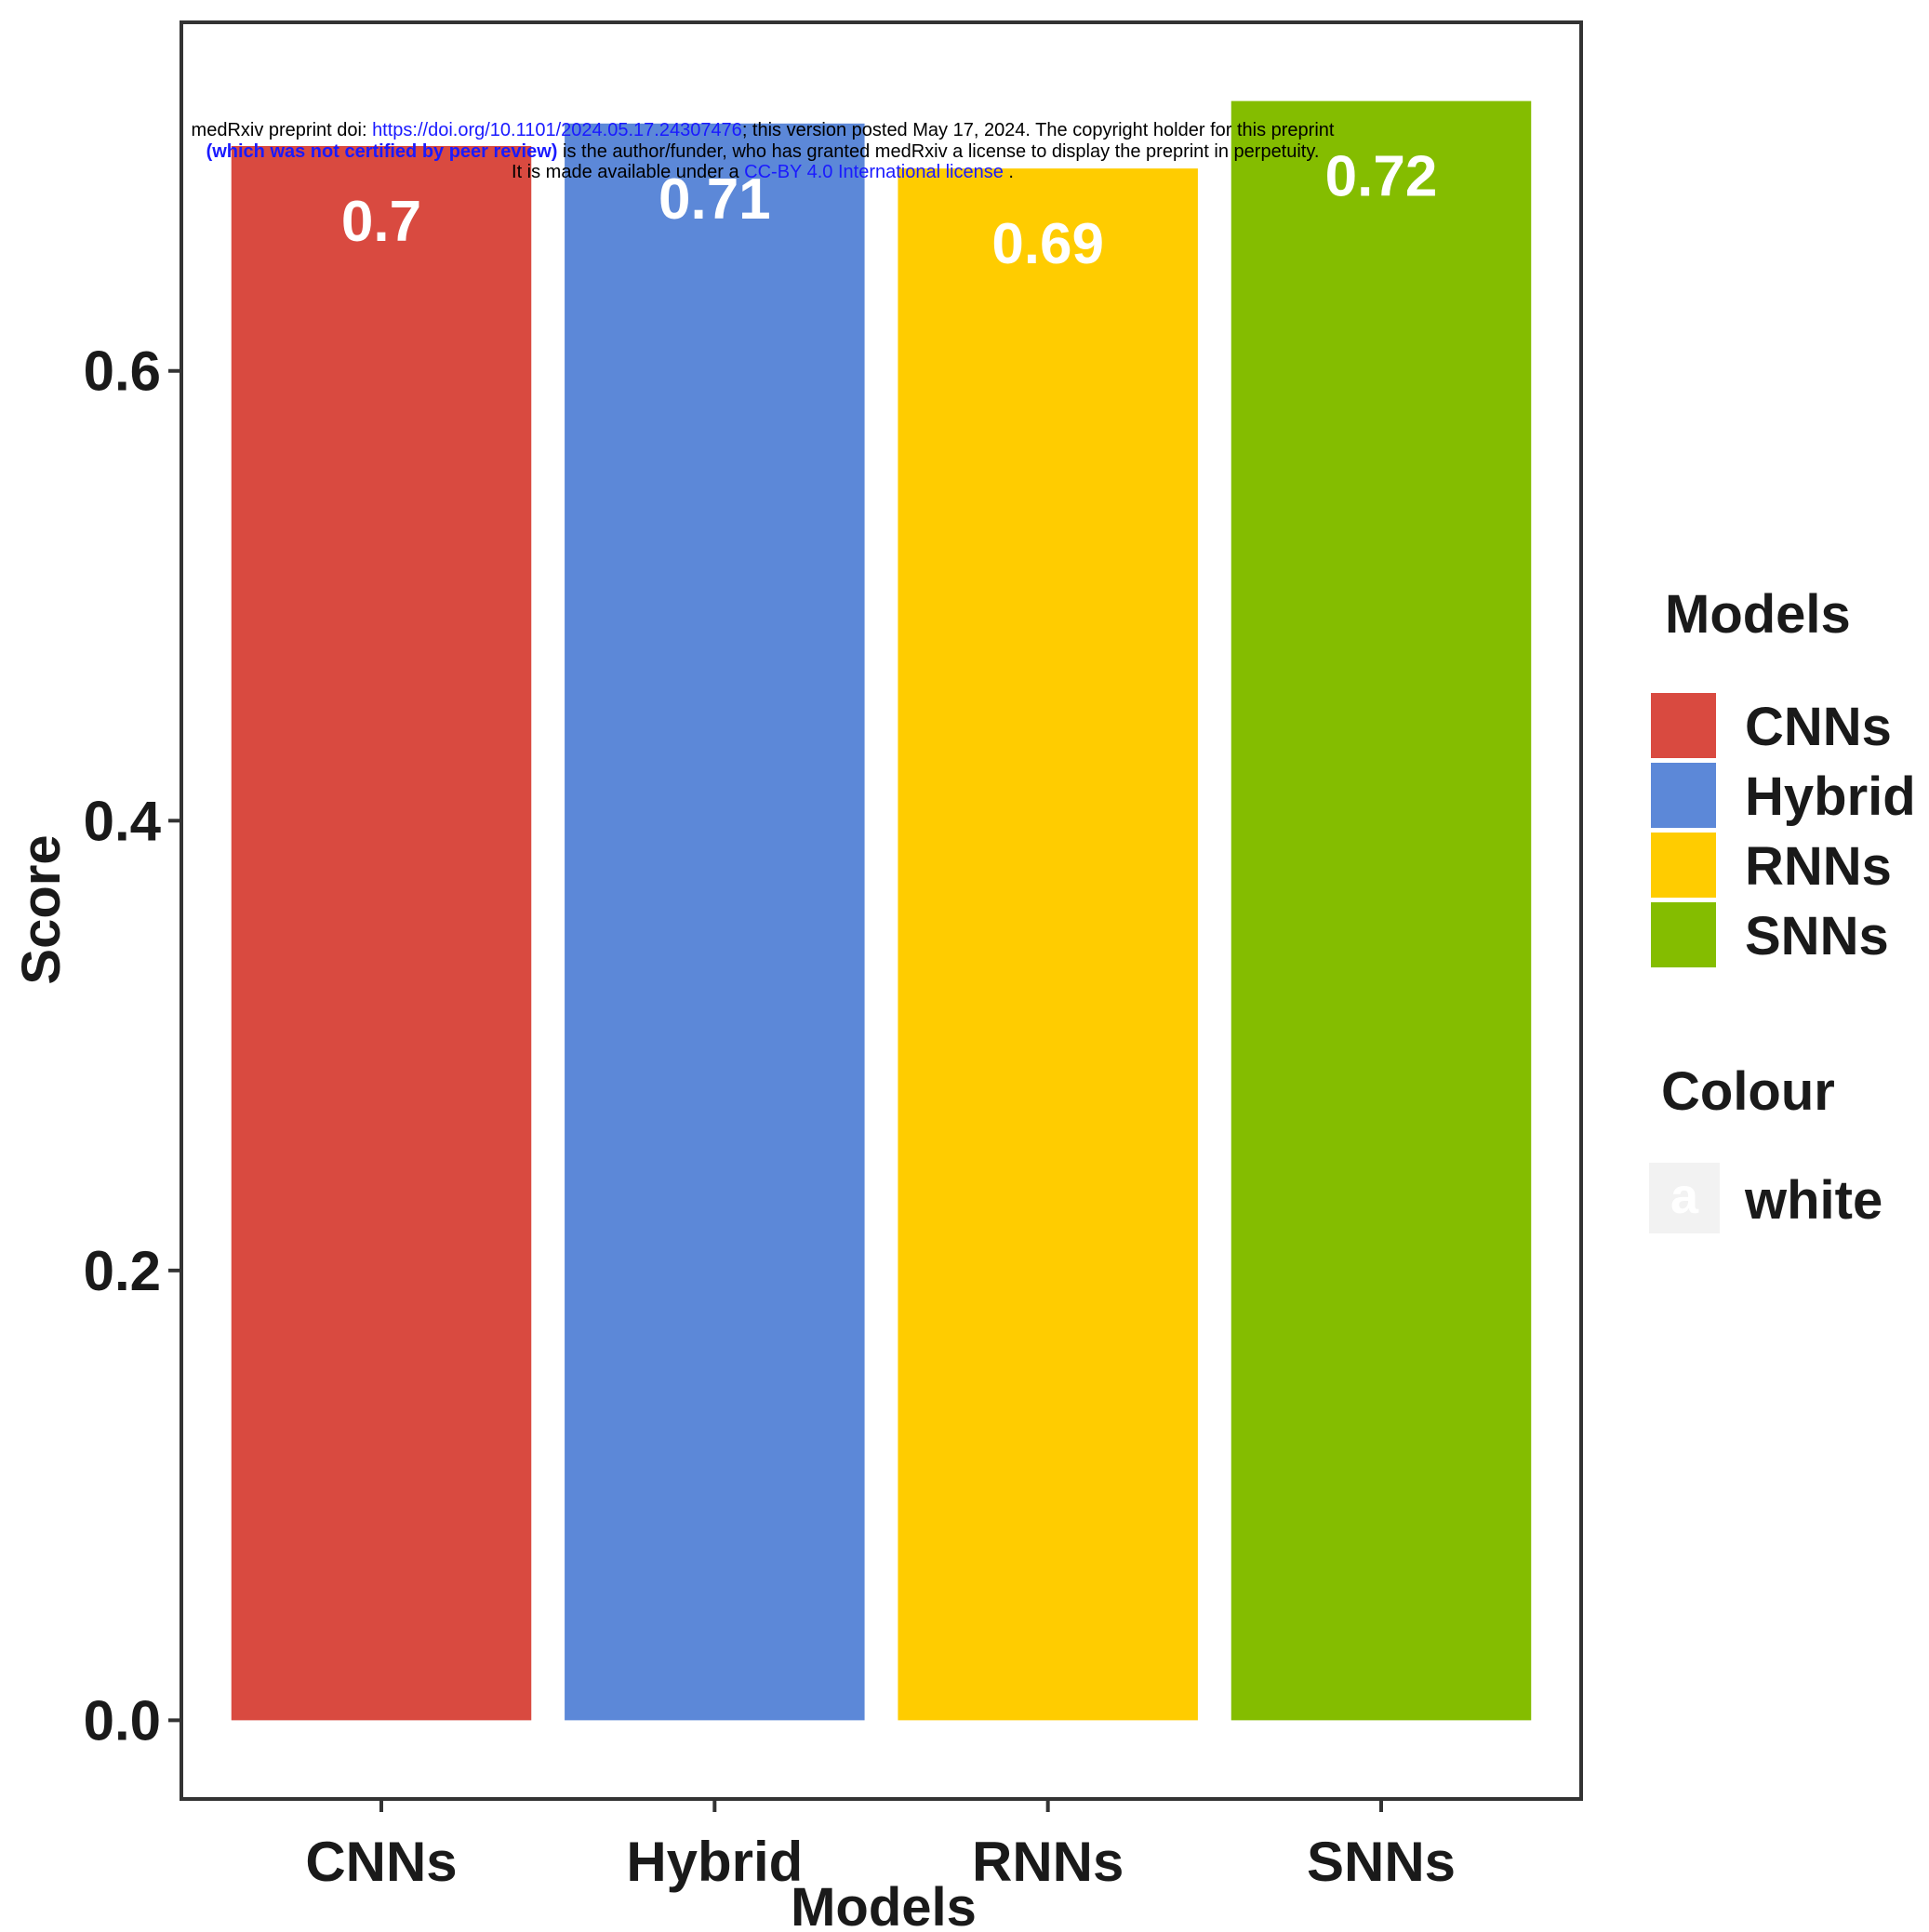 The image size is (1929, 1932). Describe the element at coordinates (1813, 1200) in the screenshot. I see `colour-legend-label: white` at that location.